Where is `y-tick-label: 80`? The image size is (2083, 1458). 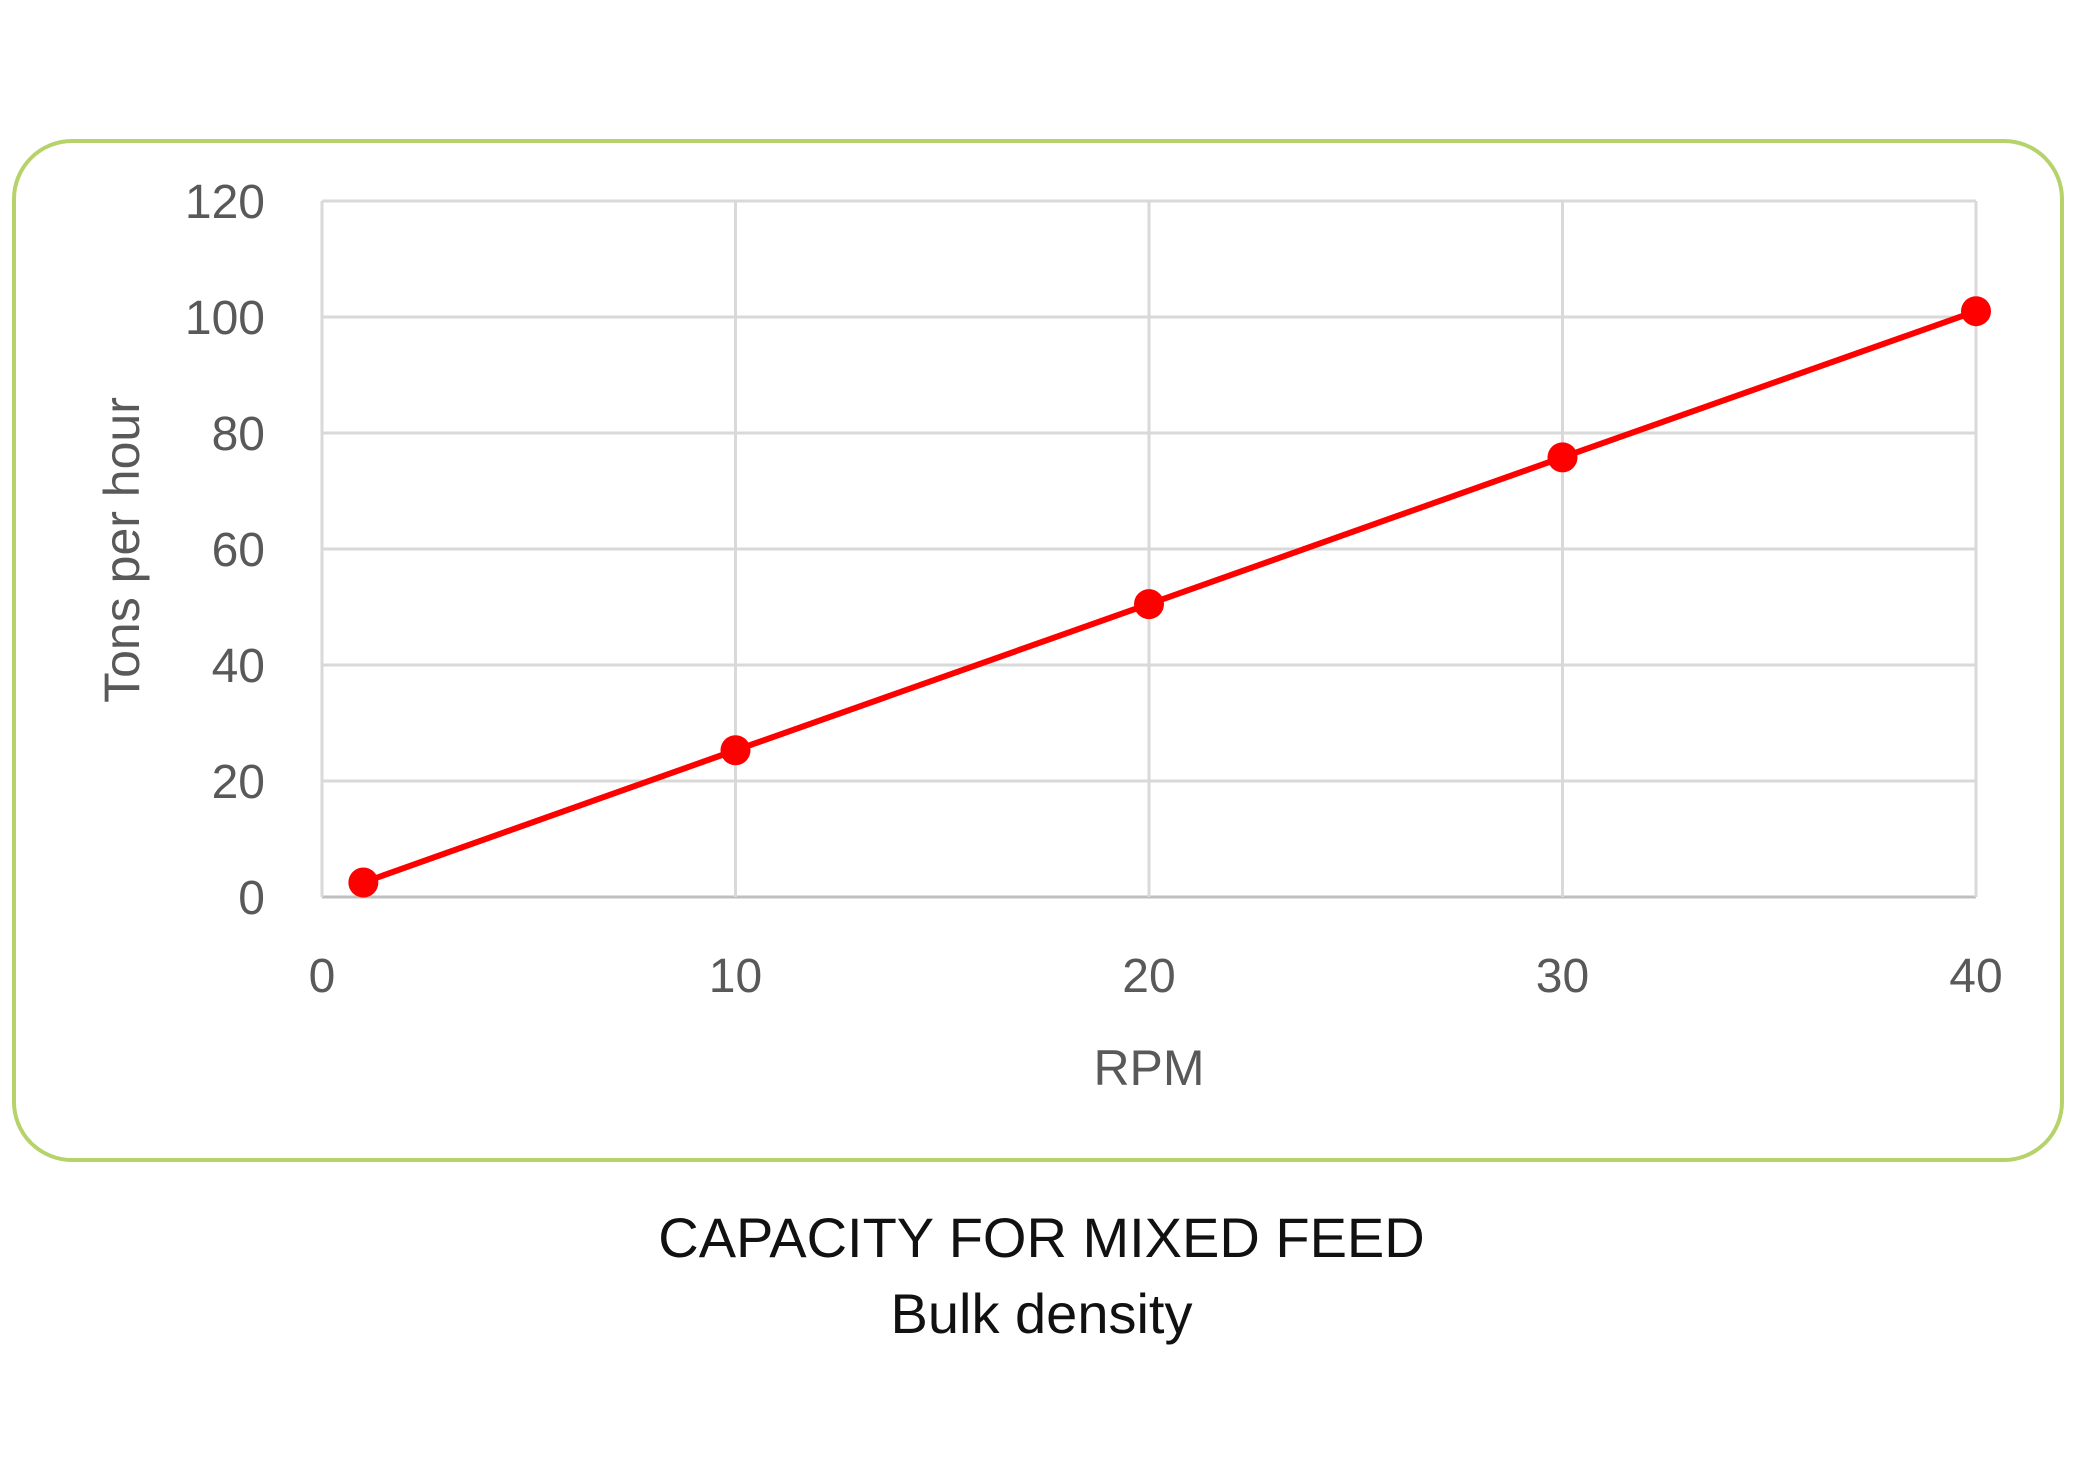
y-tick-label: 80 is located at coordinates (238, 434).